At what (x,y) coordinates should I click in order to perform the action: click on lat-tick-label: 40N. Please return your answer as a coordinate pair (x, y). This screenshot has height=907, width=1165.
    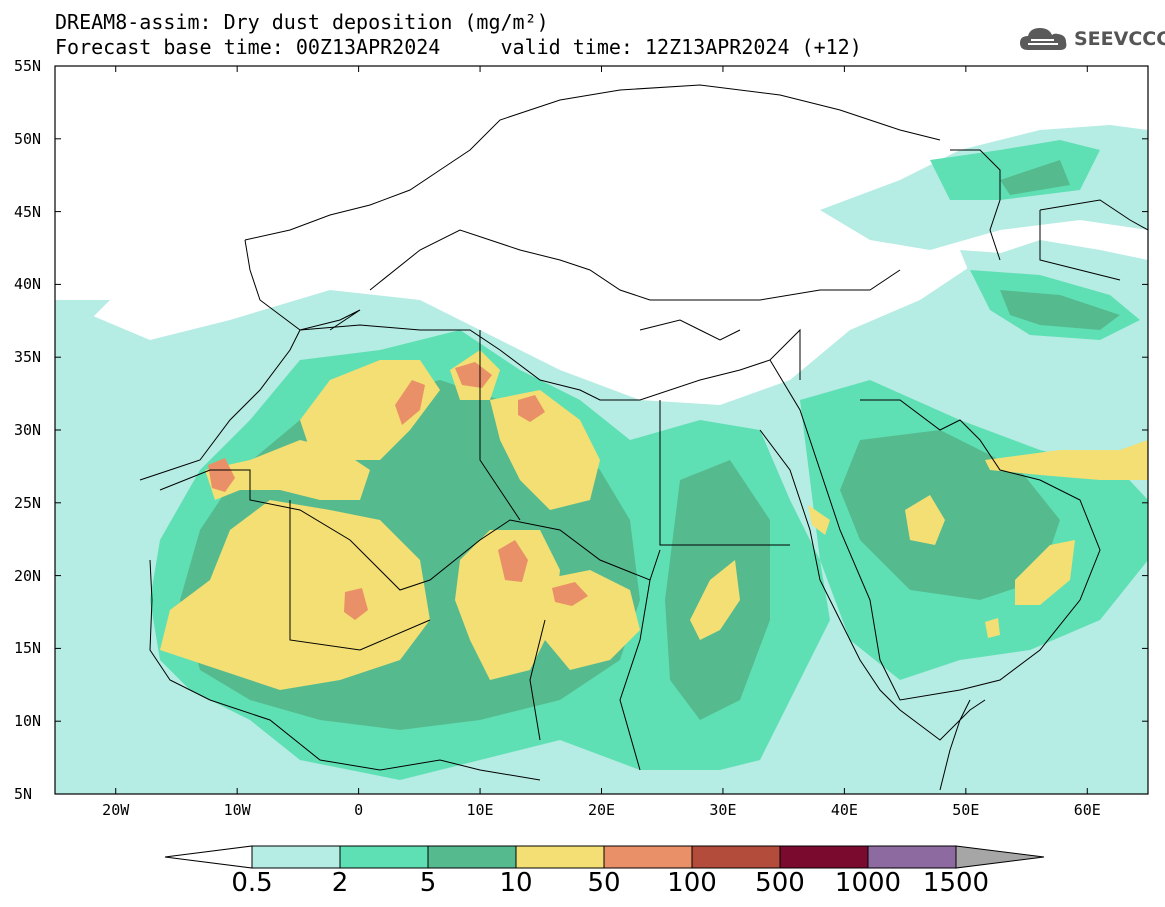
    Looking at the image, I should click on (28, 284).